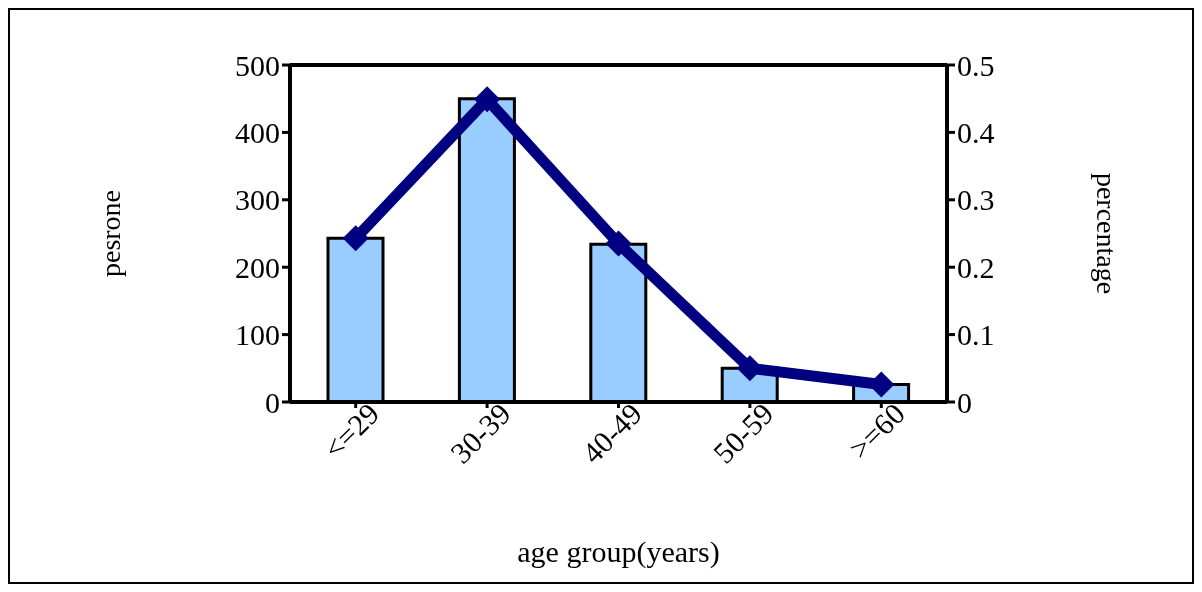 This screenshot has width=1202, height=592. Describe the element at coordinates (1107, 233) in the screenshot. I see `y2-axis-title: percentage` at that location.